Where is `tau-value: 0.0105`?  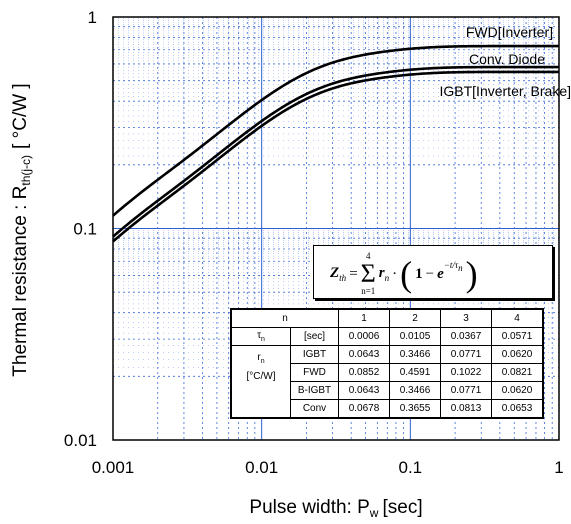 tau-value: 0.0105 is located at coordinates (415, 336).